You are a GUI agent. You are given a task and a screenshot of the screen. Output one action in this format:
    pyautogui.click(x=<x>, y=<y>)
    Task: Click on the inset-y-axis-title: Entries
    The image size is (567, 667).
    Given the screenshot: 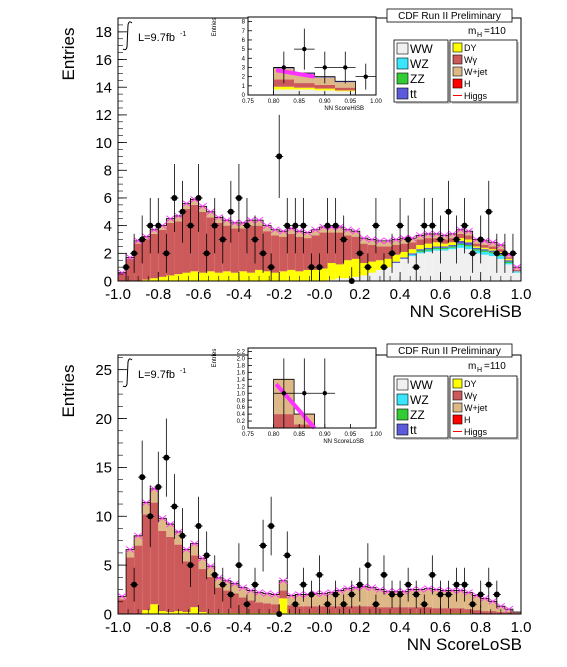 What is the action you would take?
    pyautogui.click(x=215, y=358)
    